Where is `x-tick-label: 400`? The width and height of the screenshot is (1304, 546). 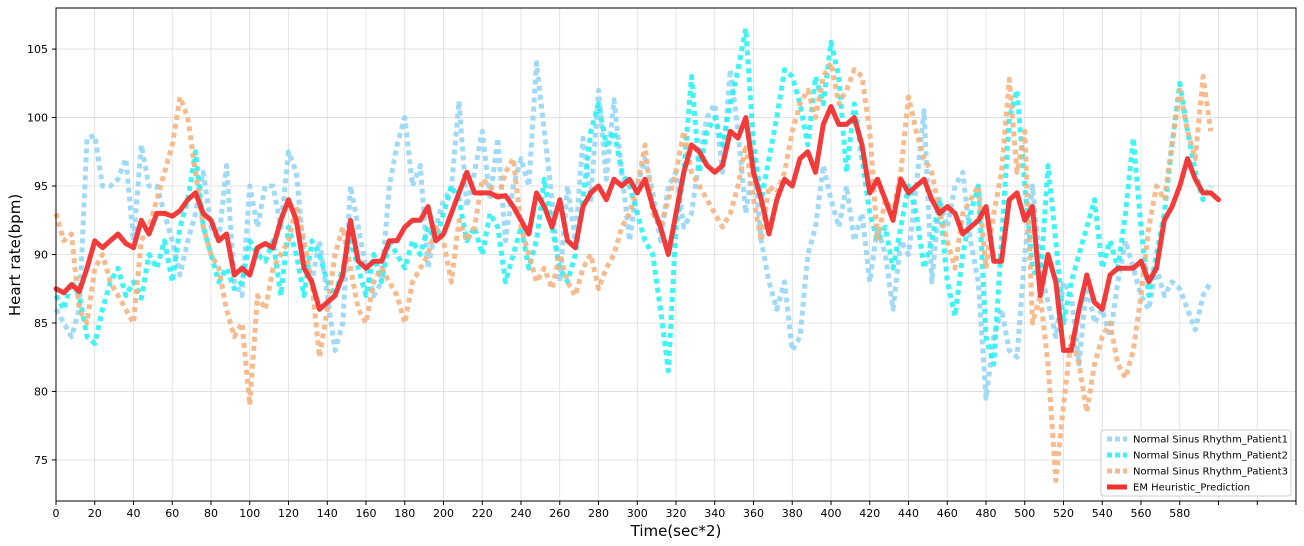
x-tick-label: 400 is located at coordinates (831, 513).